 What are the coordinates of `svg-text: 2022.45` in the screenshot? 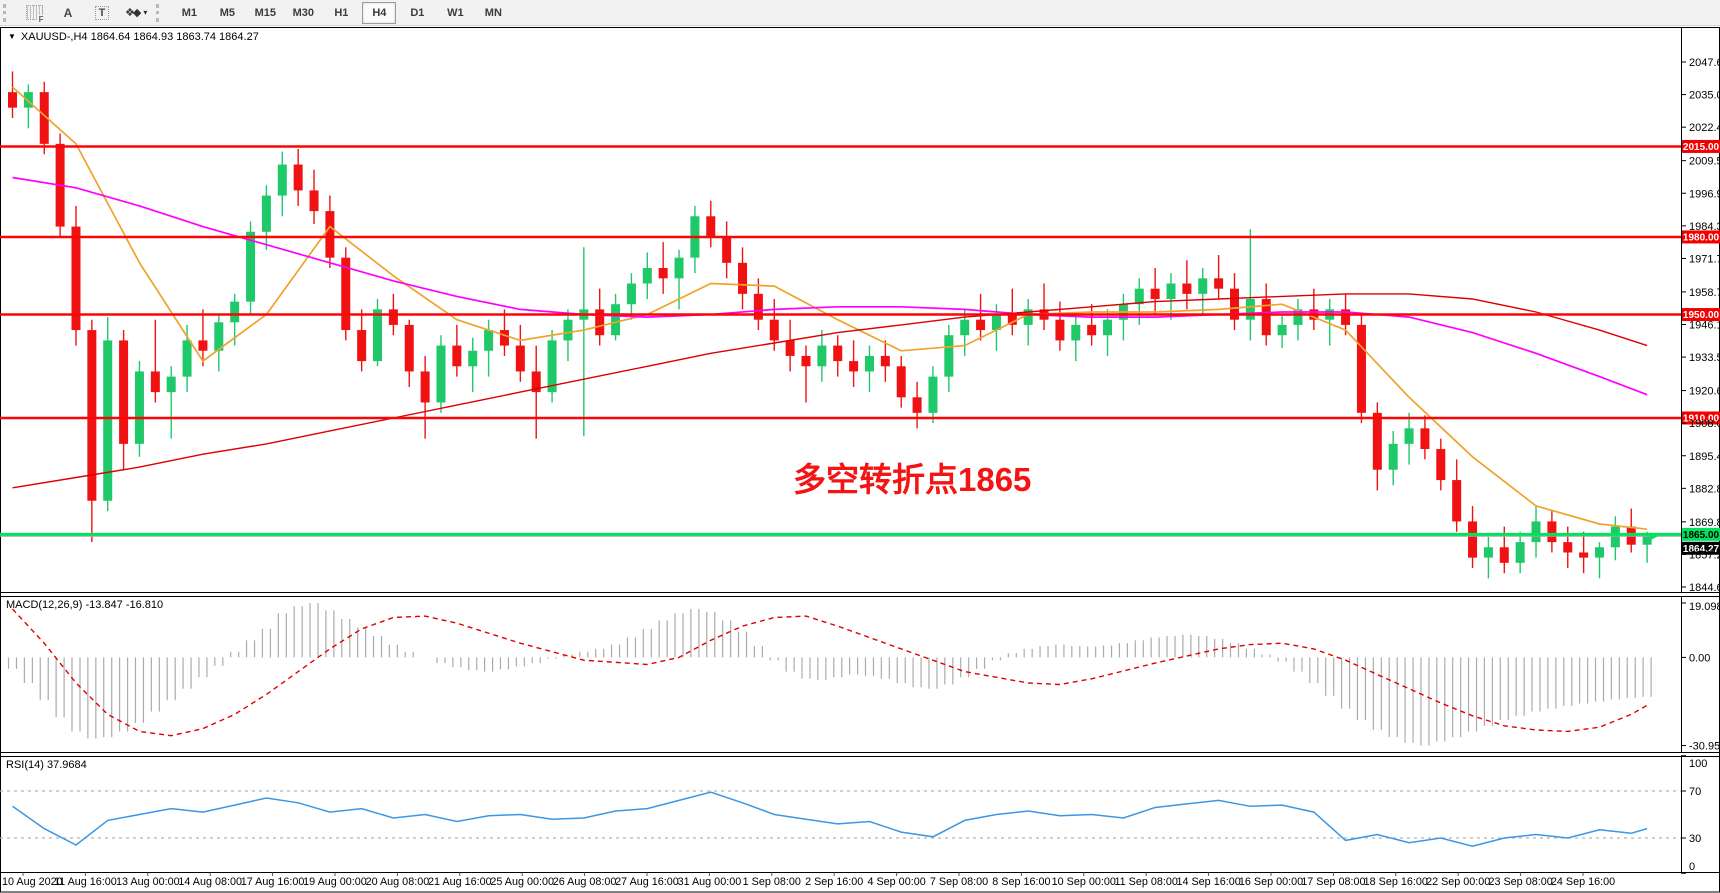 It's located at (1704, 128).